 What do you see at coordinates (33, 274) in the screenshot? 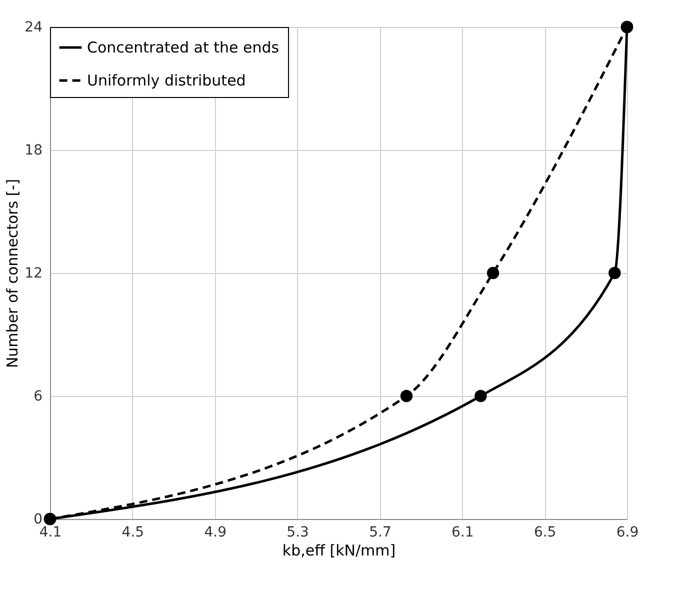
I see `y-tick-label: 12` at bounding box center [33, 274].